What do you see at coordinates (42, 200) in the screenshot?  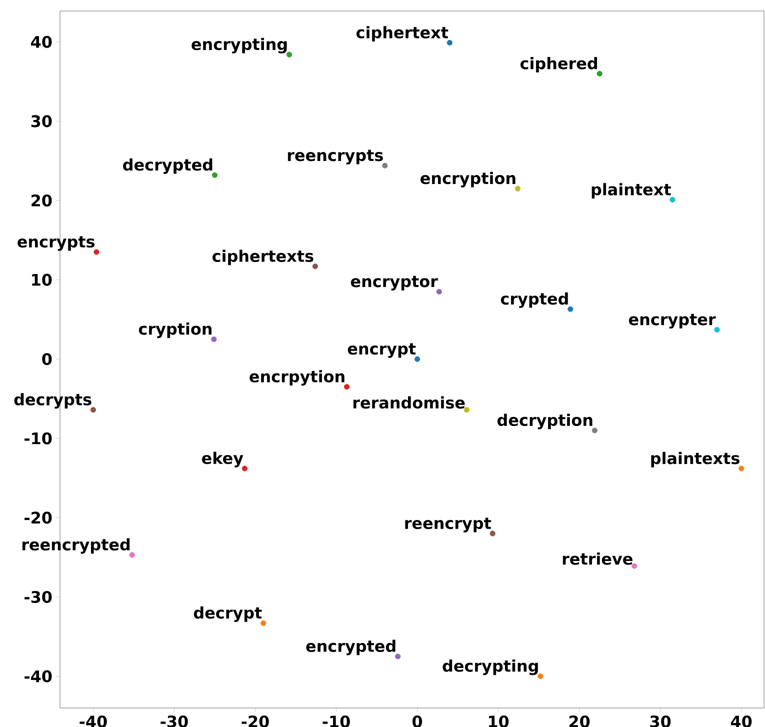 I see `y-tick-label: 20` at bounding box center [42, 200].